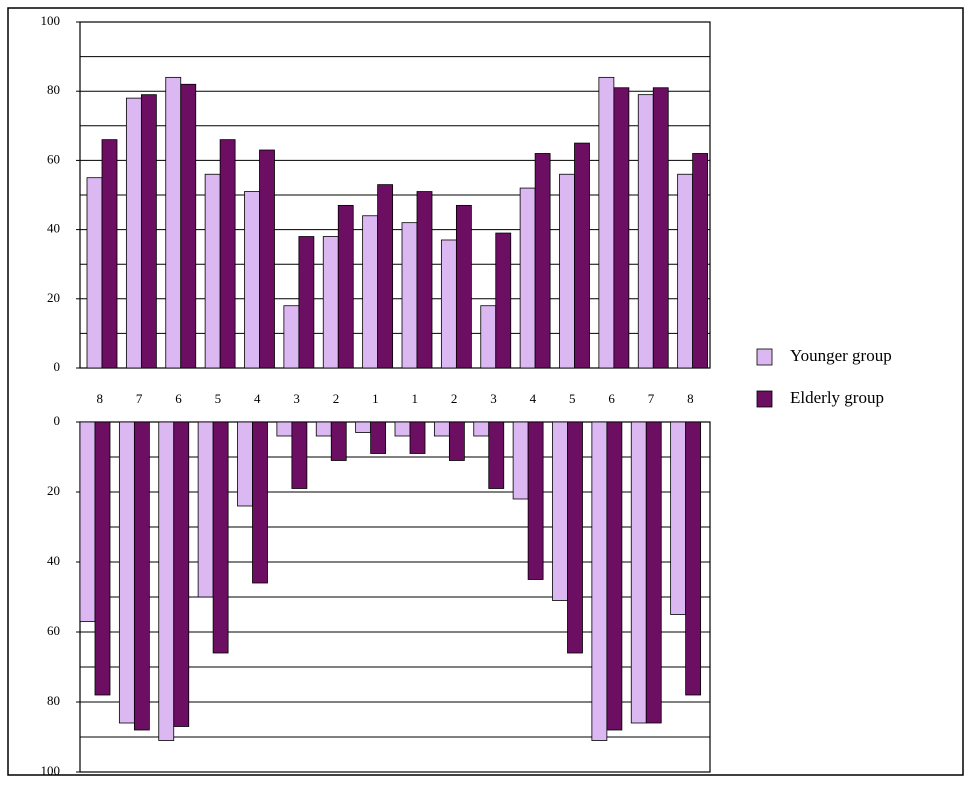 This screenshot has width=972, height=788. What do you see at coordinates (841, 355) in the screenshot?
I see `legend-label: Younger group` at bounding box center [841, 355].